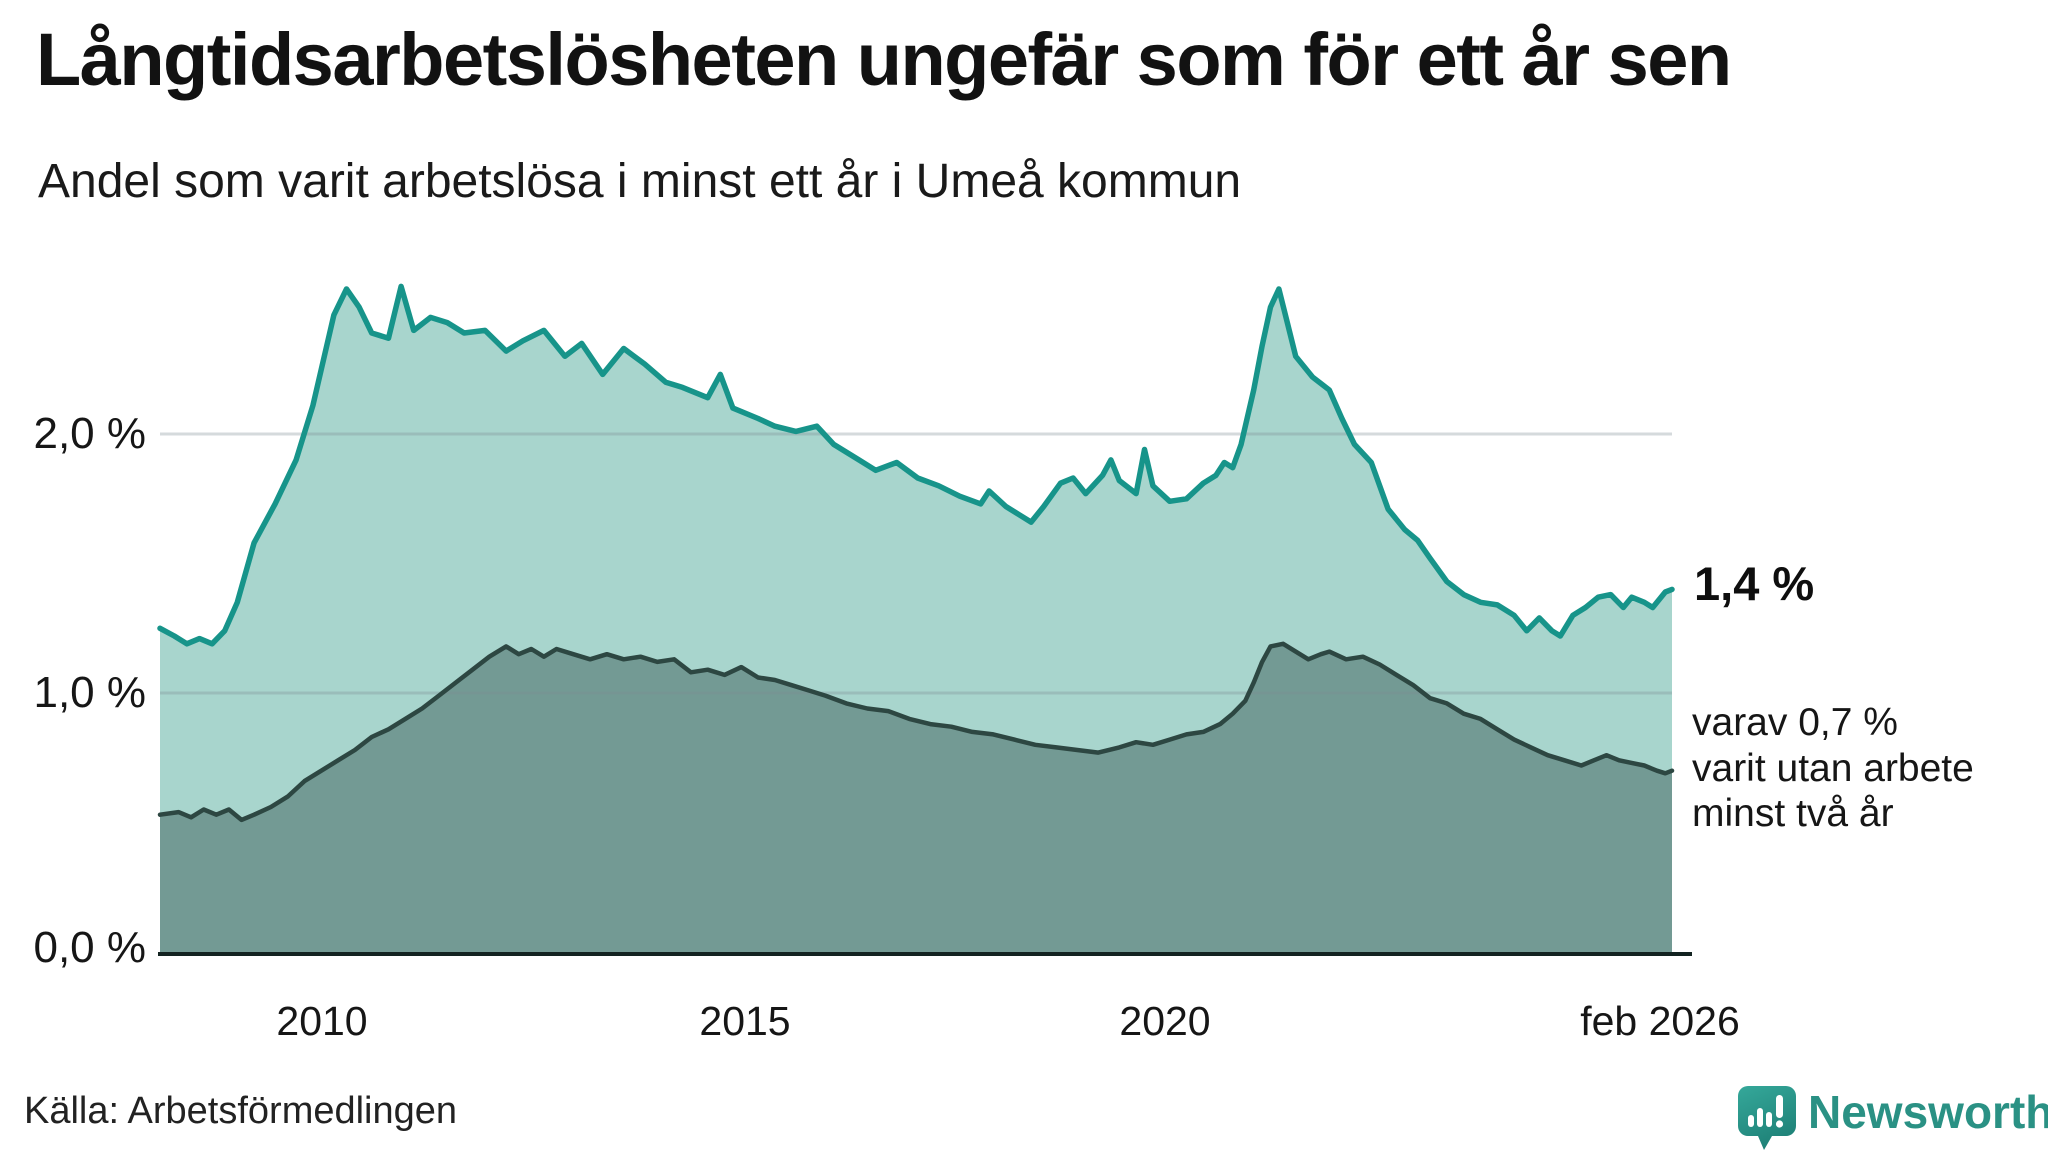  Describe the element at coordinates (89, 433) in the screenshot. I see `y-axis-tick-2-0: 2,0 %` at that location.